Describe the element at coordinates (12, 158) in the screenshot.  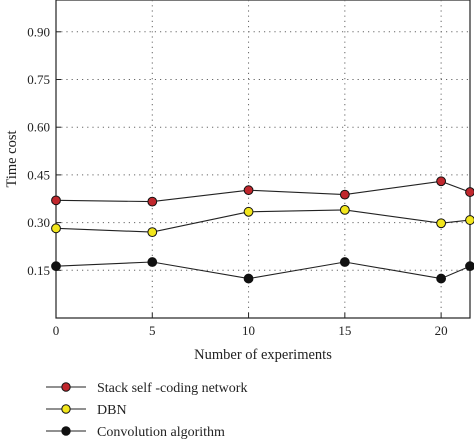
I see `y-axis-label: Time cost` at that location.